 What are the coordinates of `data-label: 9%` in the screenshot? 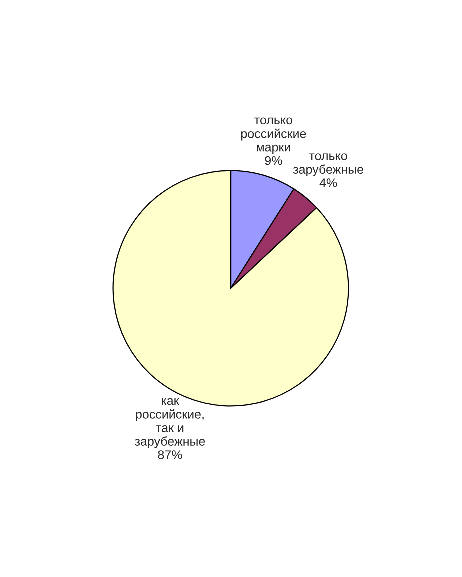 It's located at (273, 161).